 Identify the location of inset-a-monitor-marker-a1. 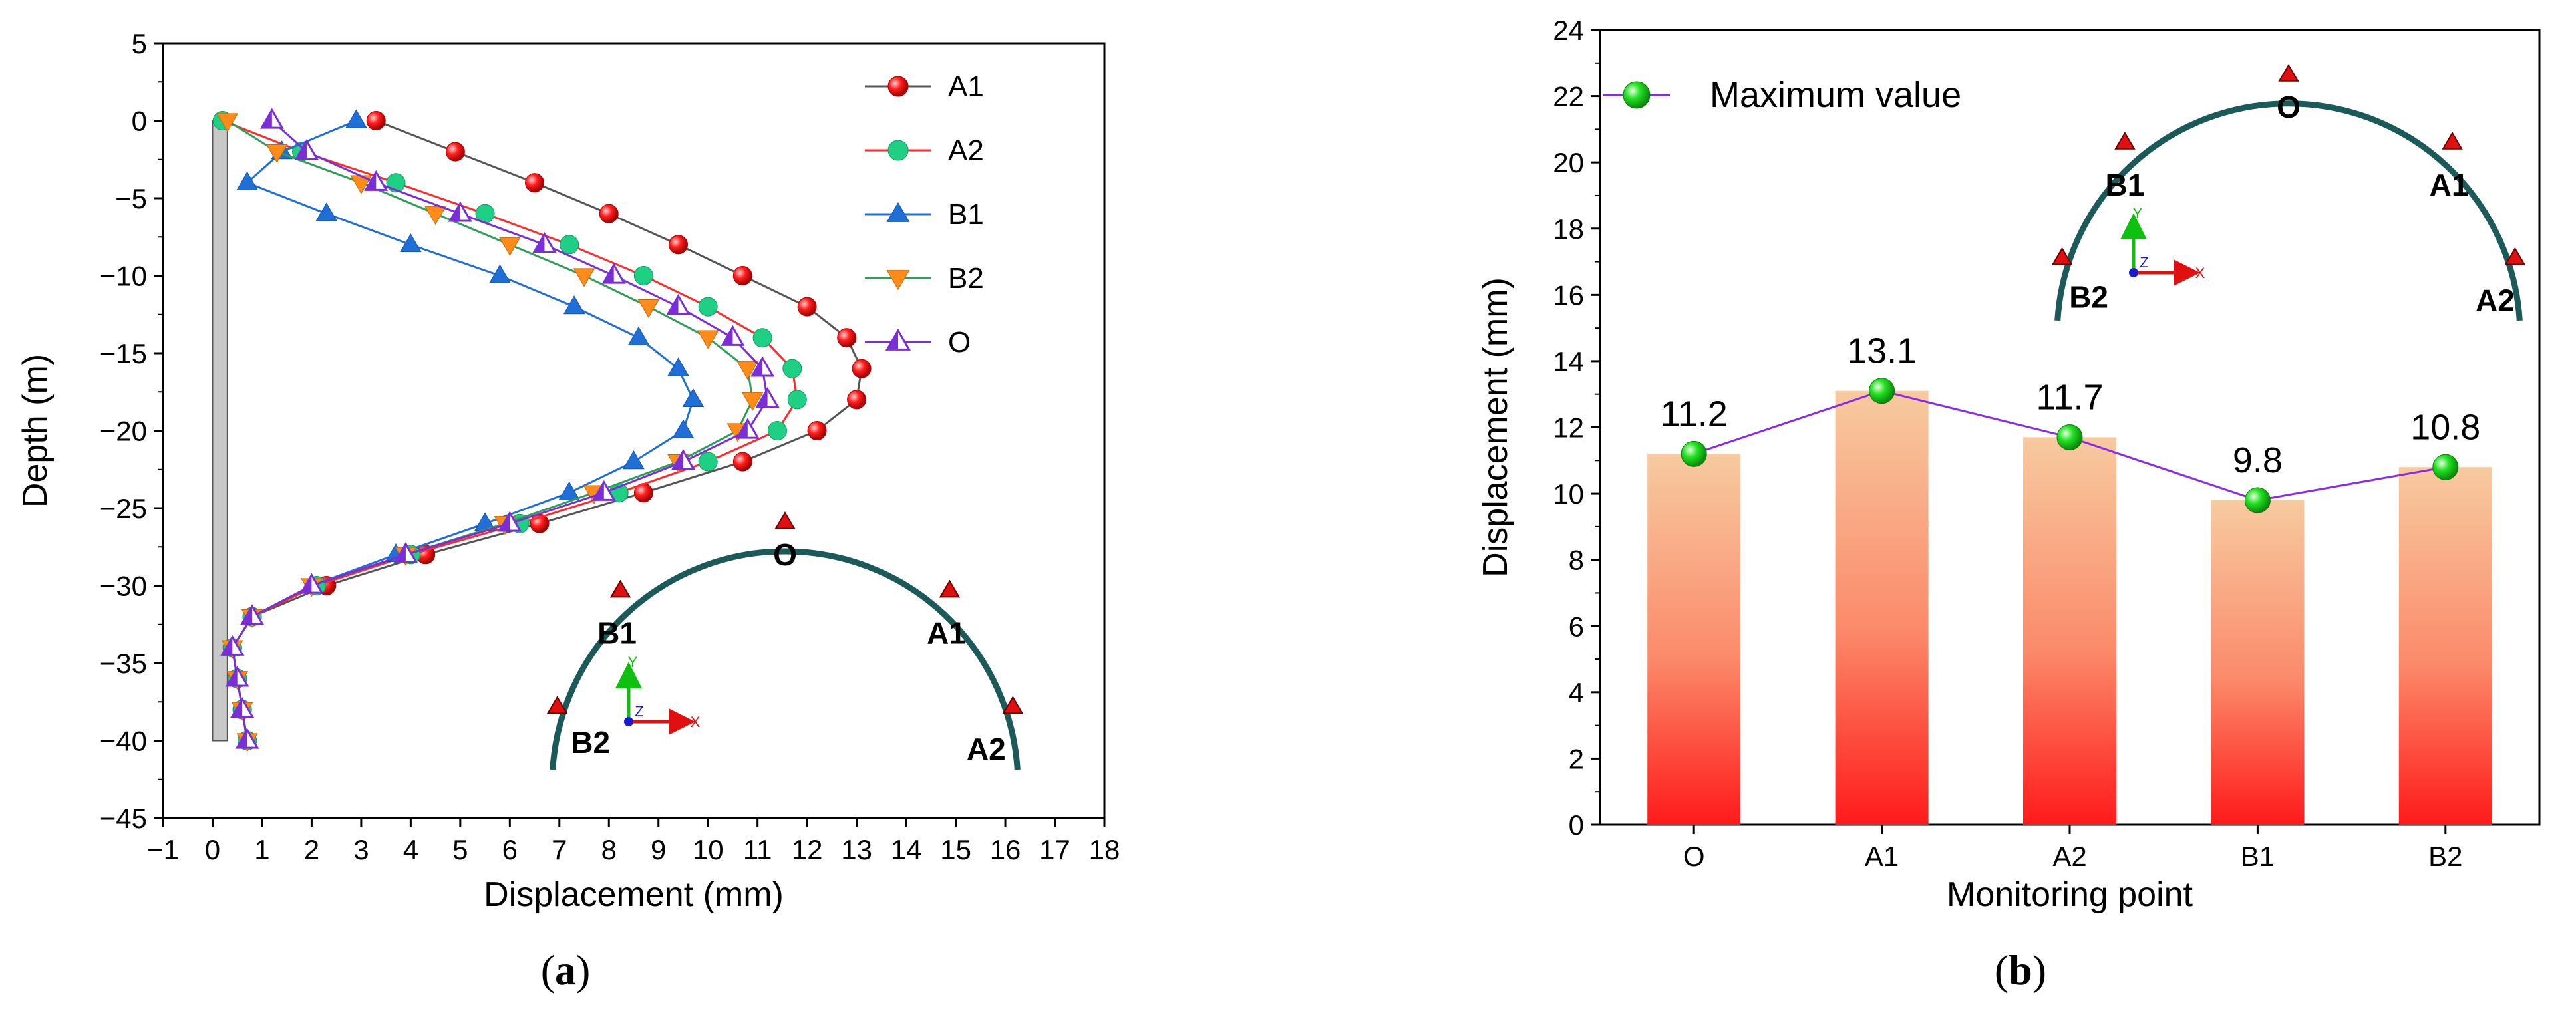
(950, 588).